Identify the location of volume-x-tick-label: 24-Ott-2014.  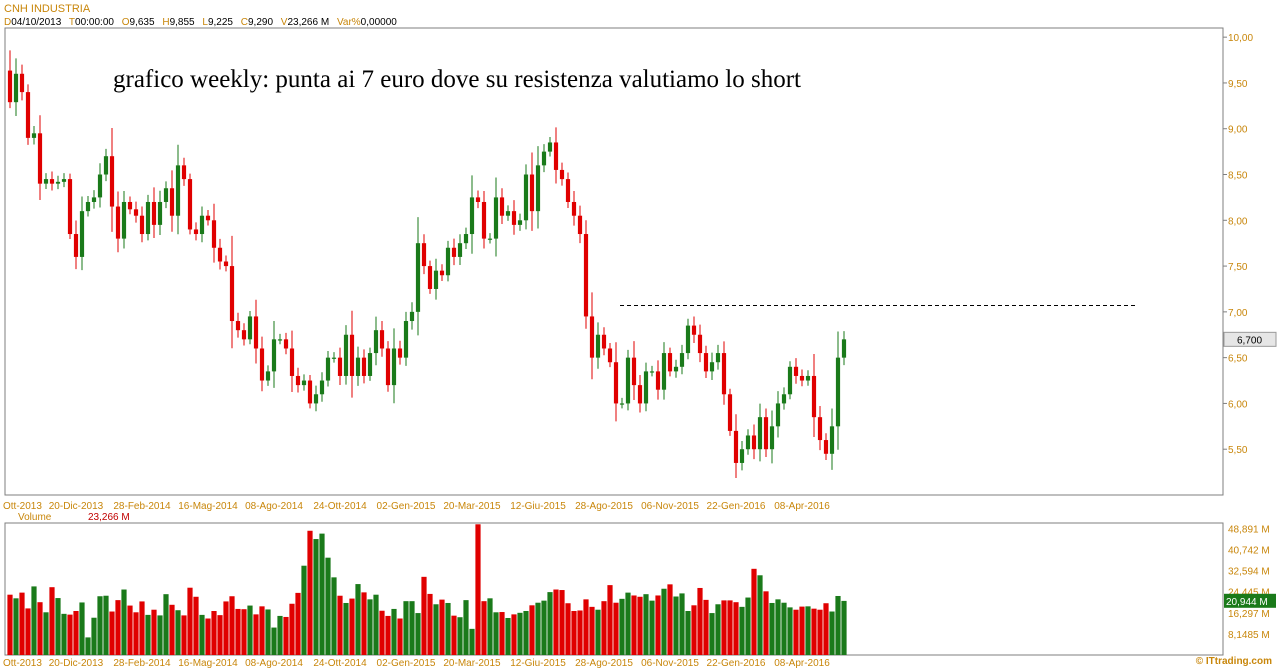
(340, 663).